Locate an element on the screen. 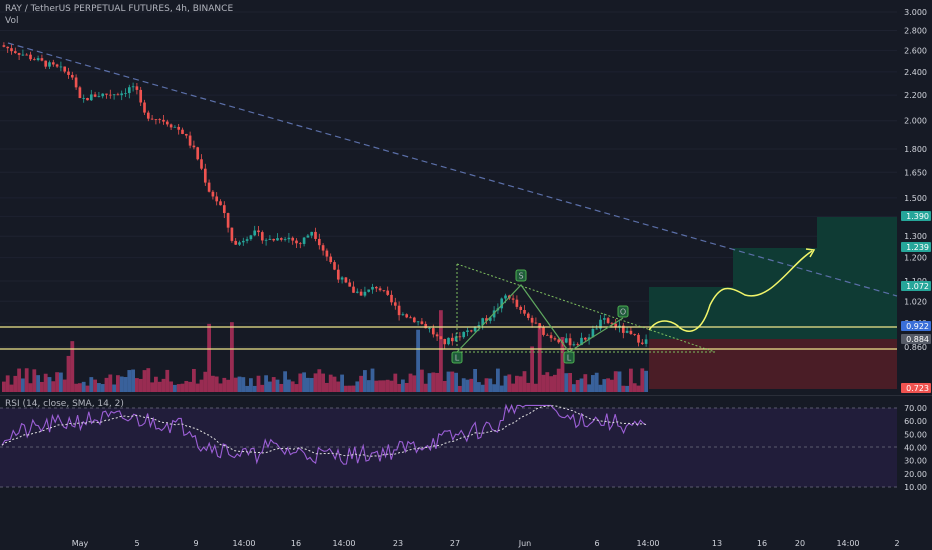 This screenshot has width=932, height=550. price-tick-label: 1.200 is located at coordinates (915, 258).